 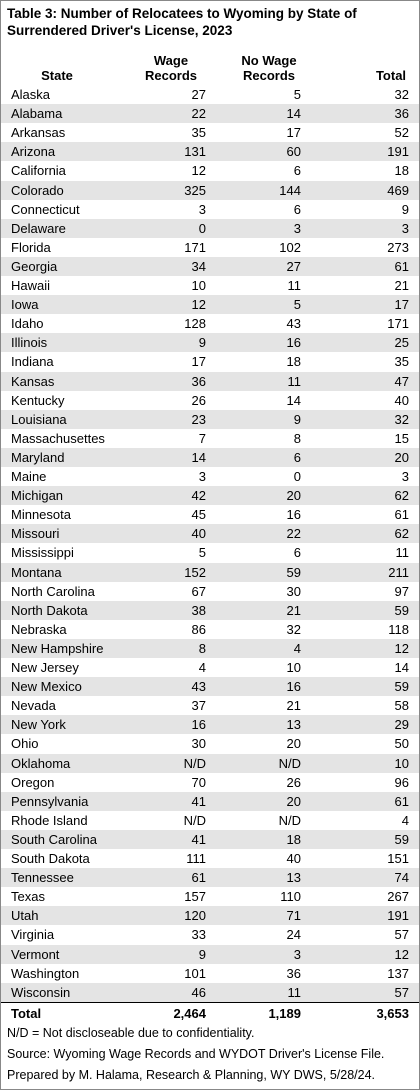 What do you see at coordinates (398, 973) in the screenshot?
I see `cell-value: 137` at bounding box center [398, 973].